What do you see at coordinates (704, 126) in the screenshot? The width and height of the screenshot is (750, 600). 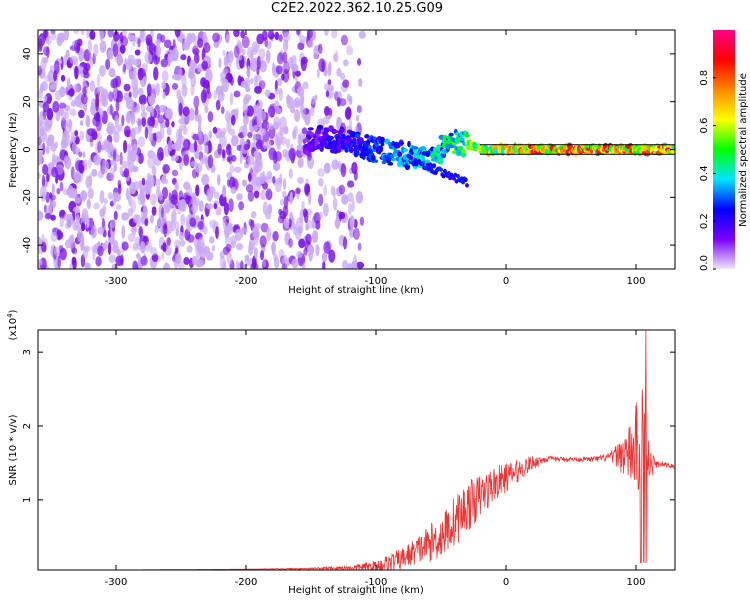 I see `colorbar-tick-label: 0.6` at bounding box center [704, 126].